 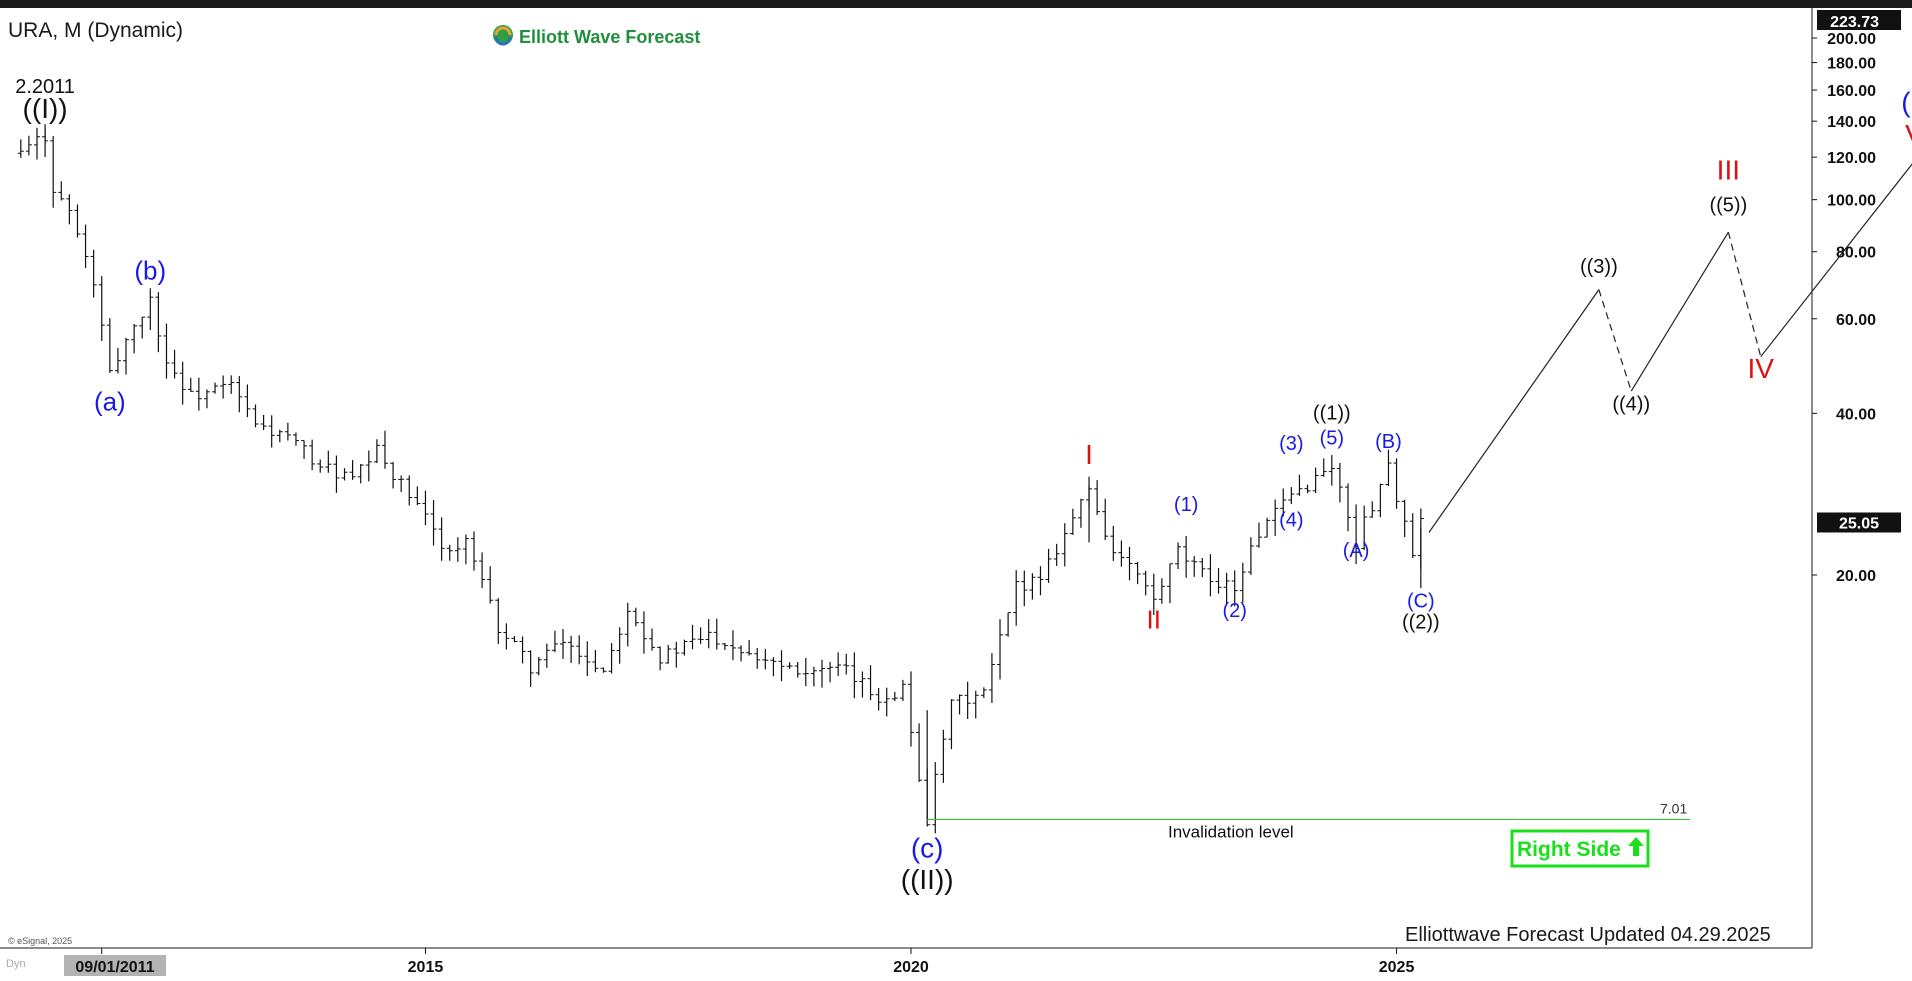 What do you see at coordinates (927, 879) in the screenshot?
I see `wave-label-17: ((II))` at bounding box center [927, 879].